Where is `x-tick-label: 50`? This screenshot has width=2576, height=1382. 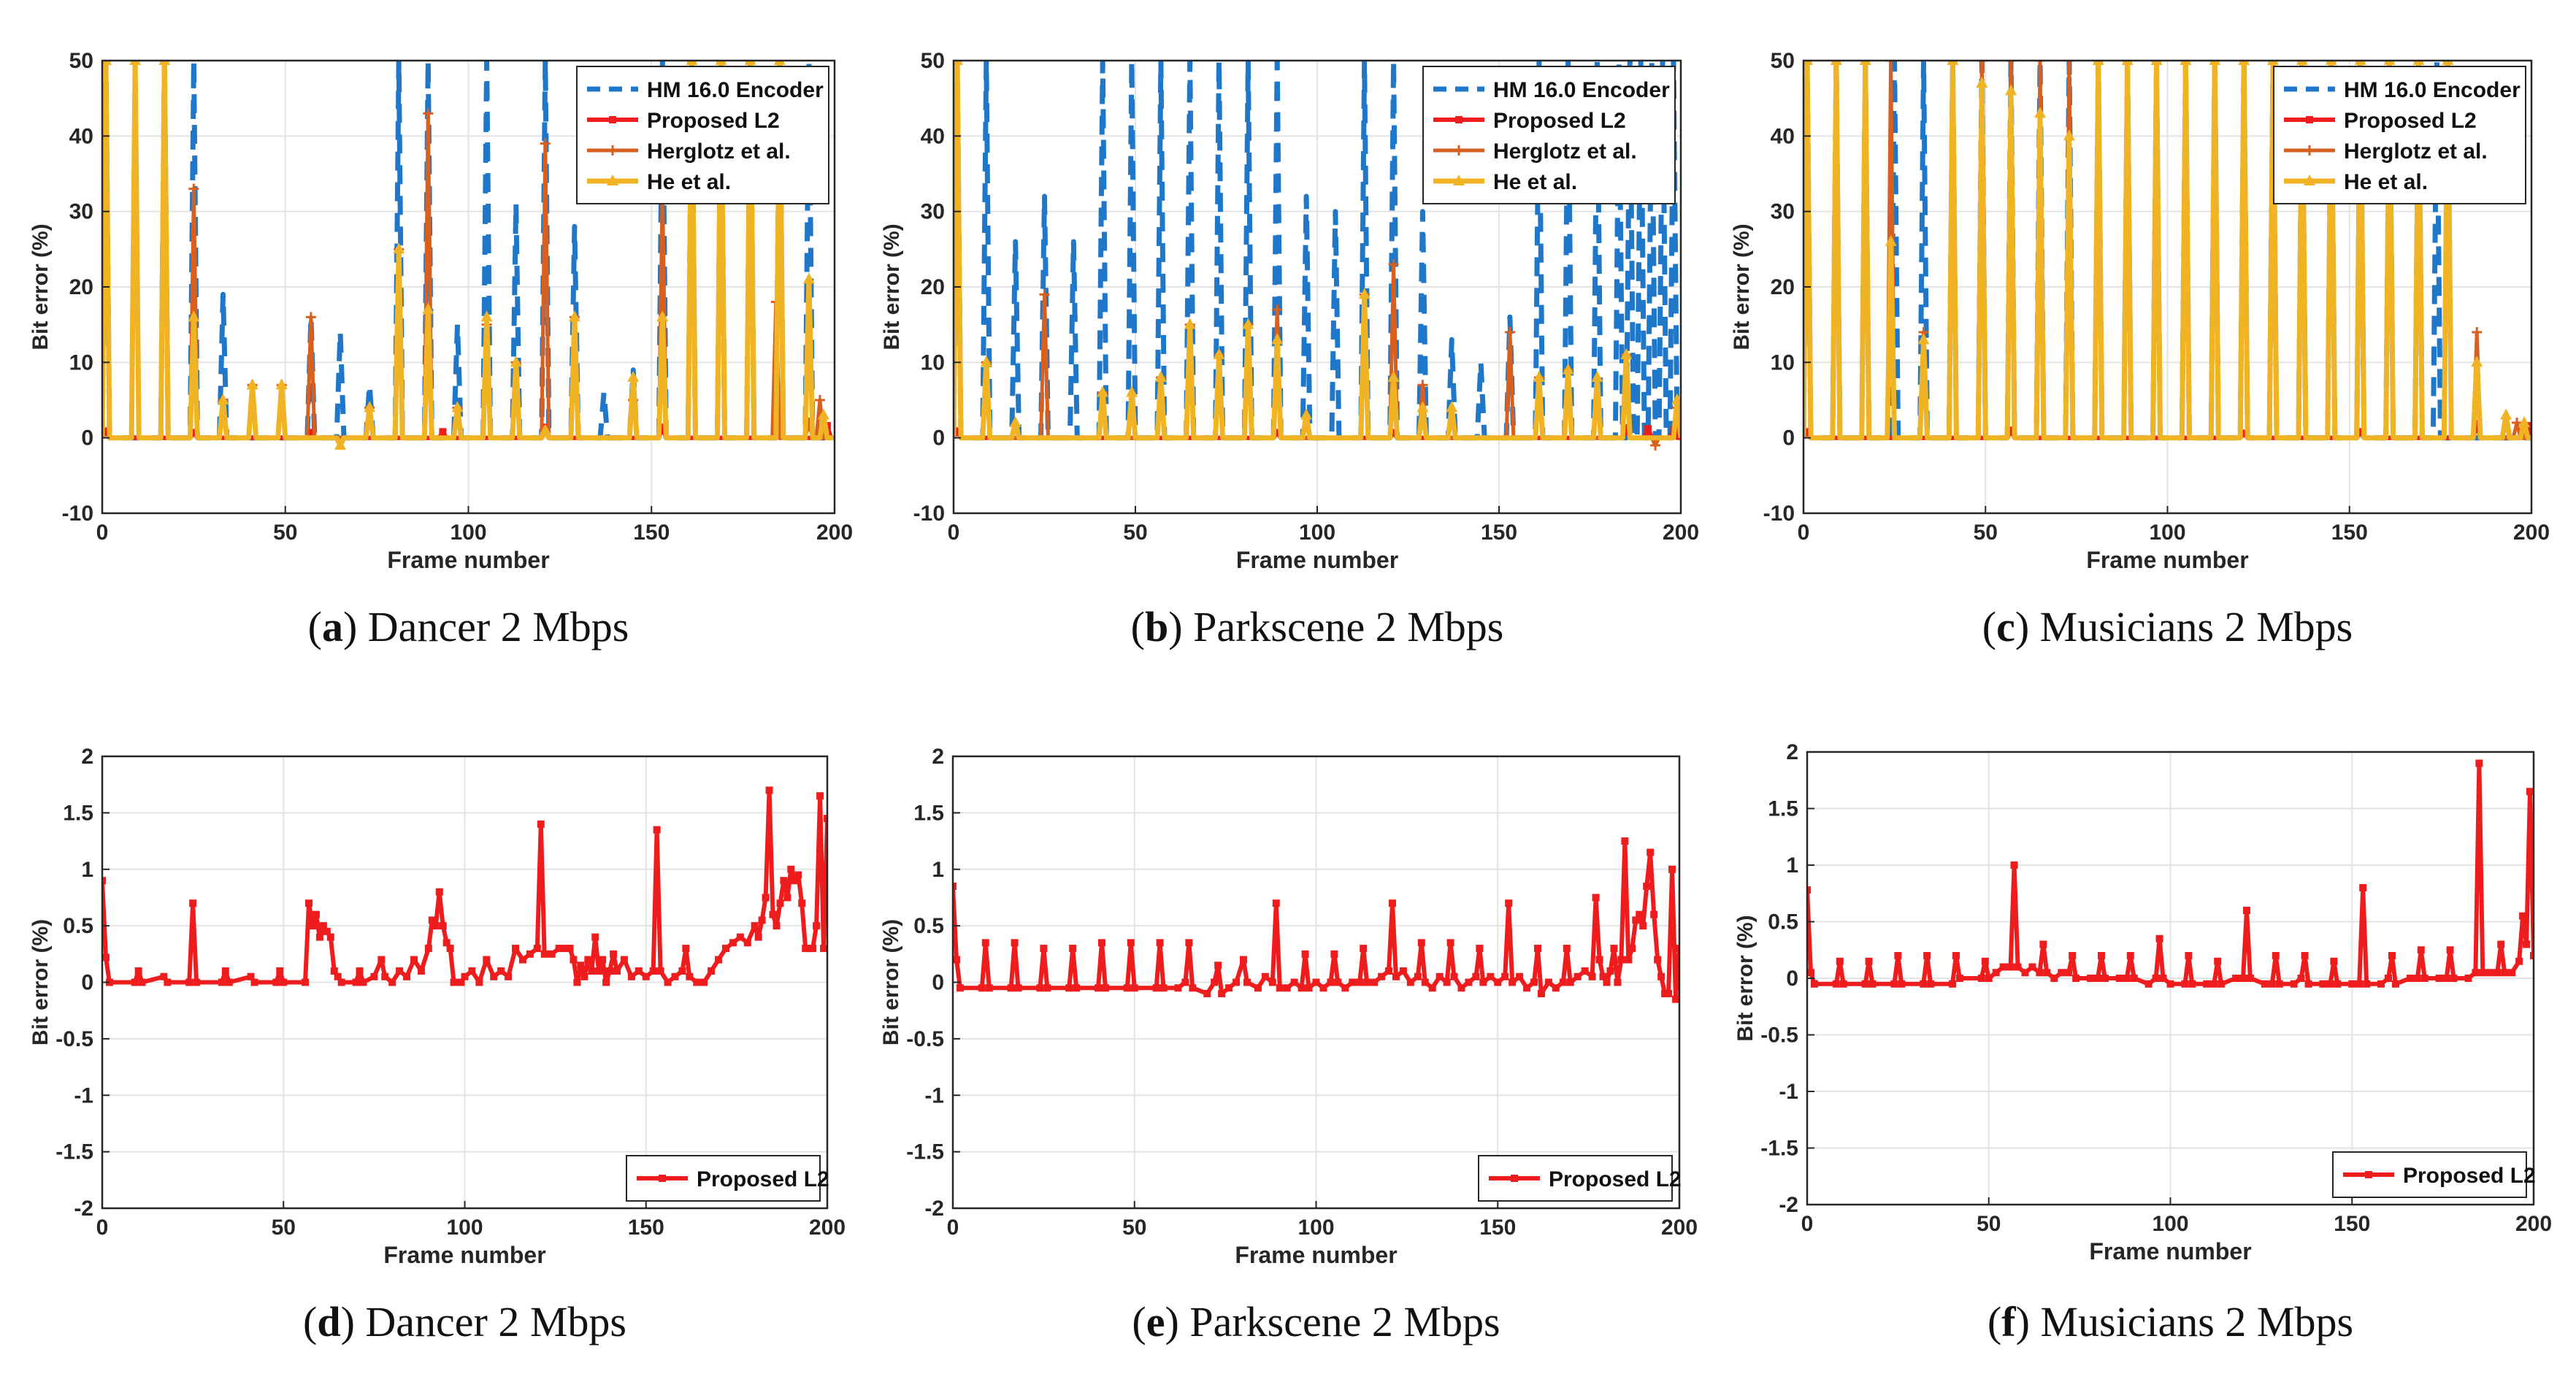
x-tick-label: 50 is located at coordinates (1989, 1224).